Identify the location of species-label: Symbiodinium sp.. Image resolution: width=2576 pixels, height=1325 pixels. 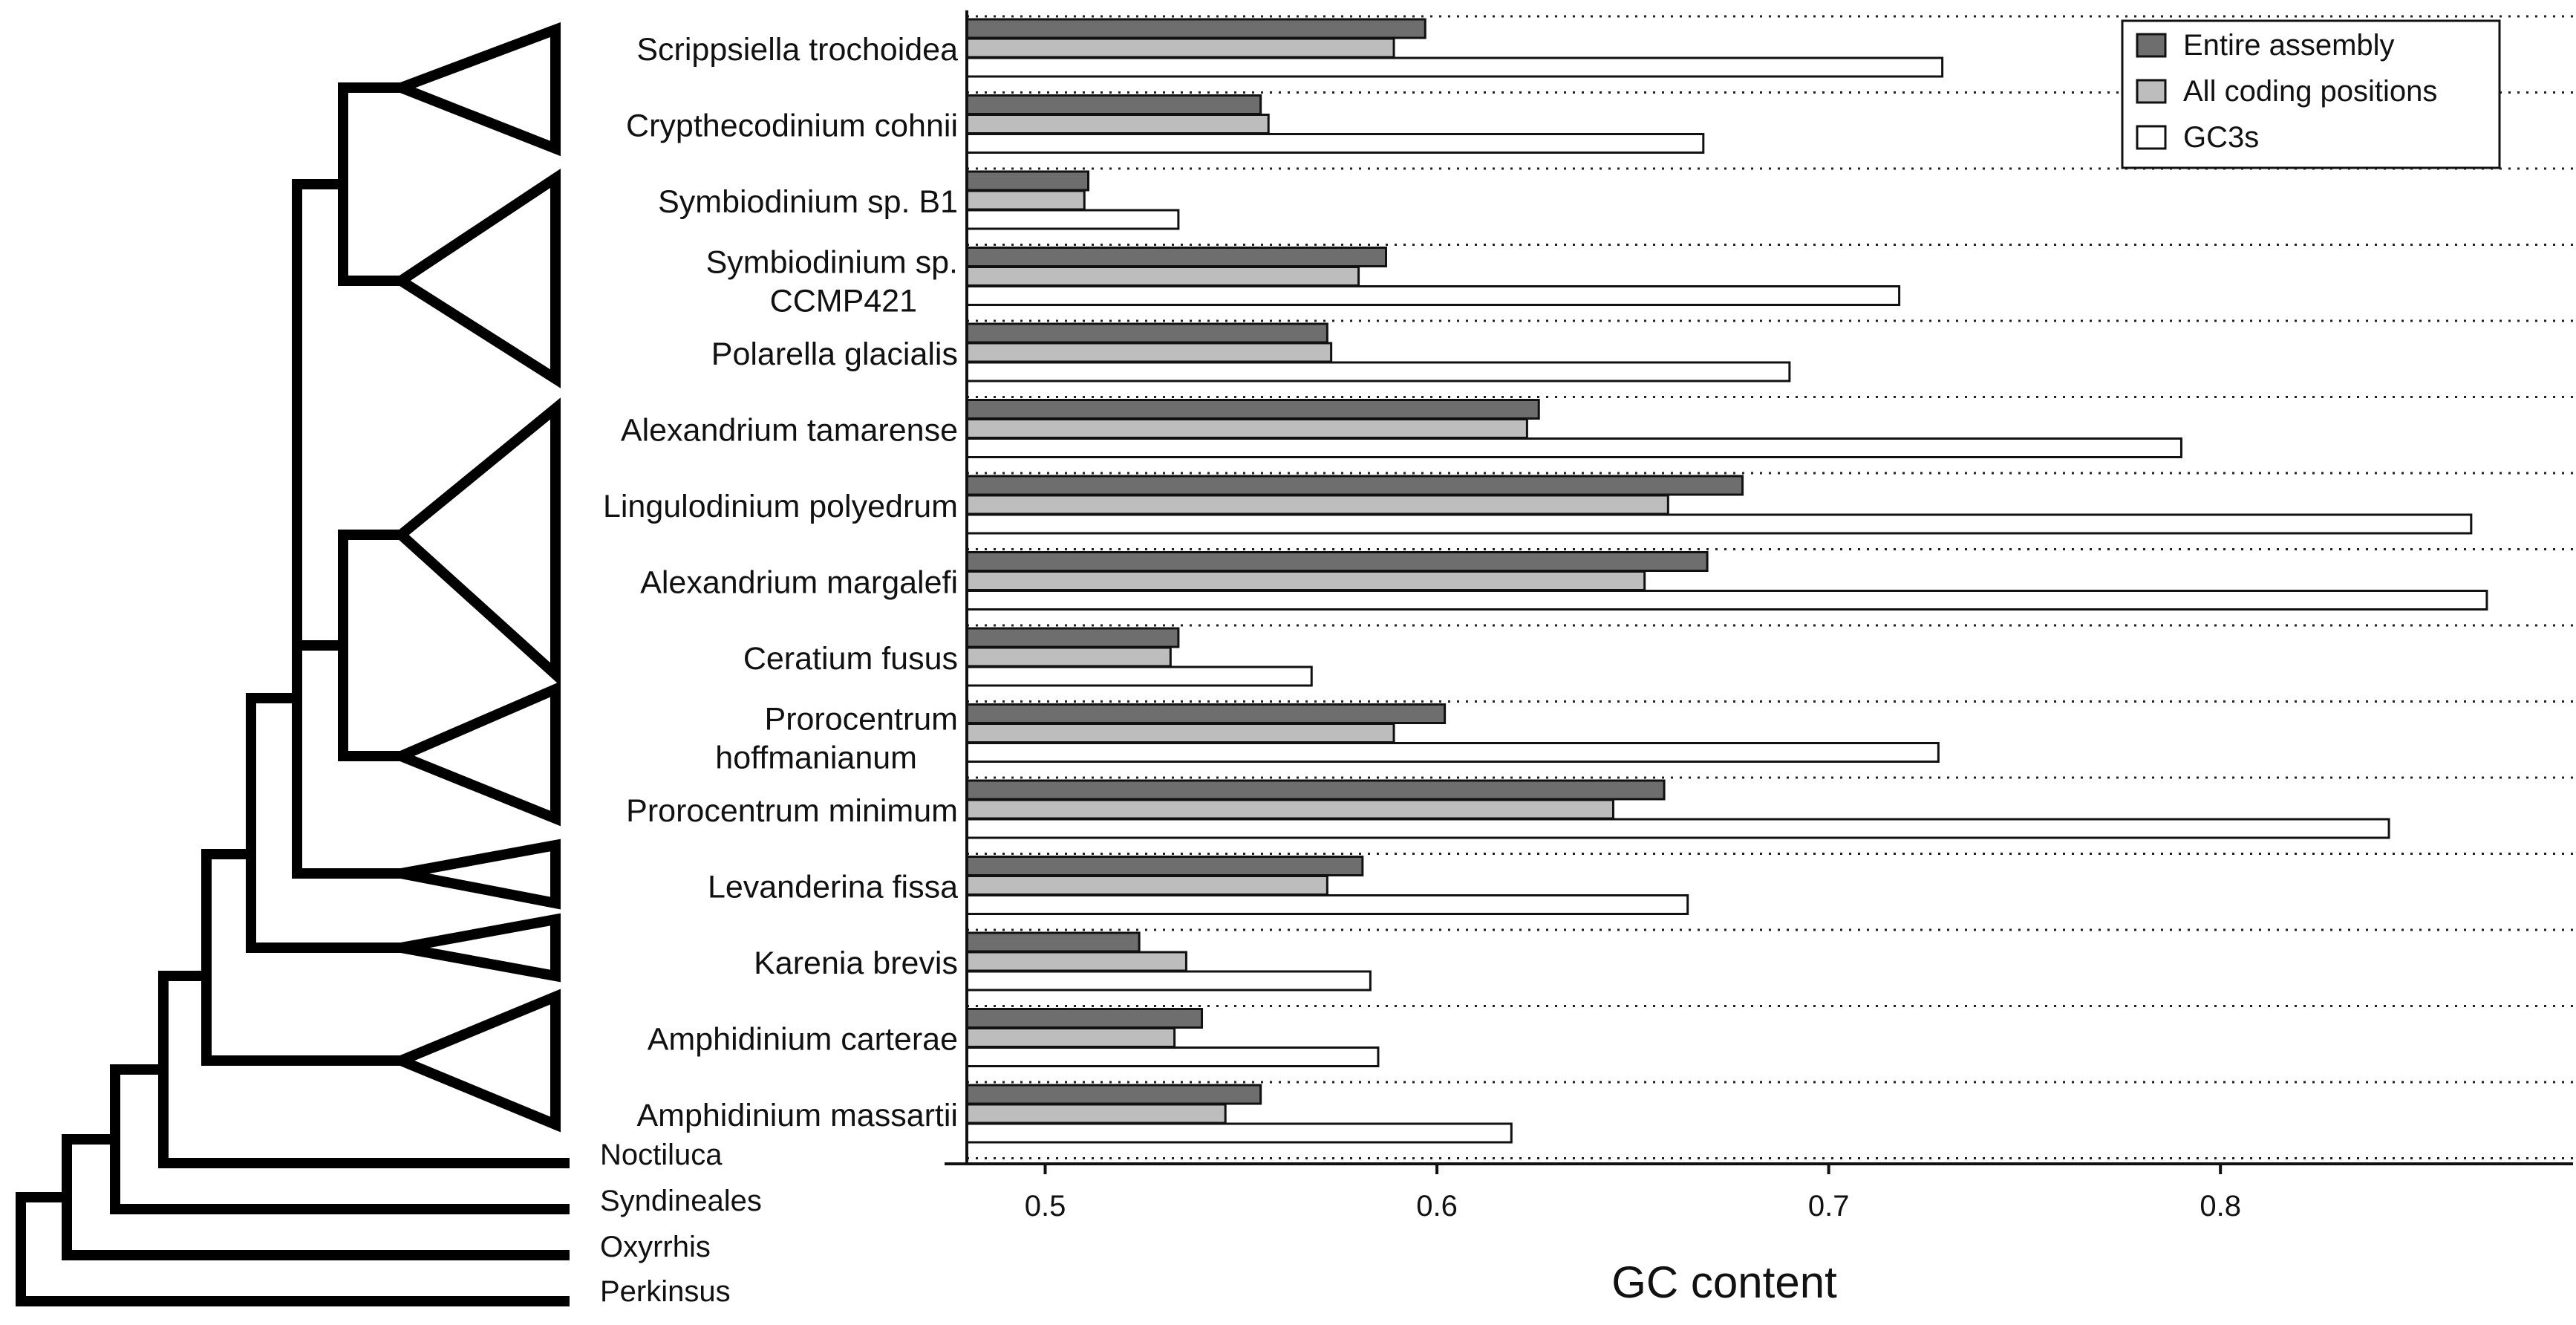
(832, 263).